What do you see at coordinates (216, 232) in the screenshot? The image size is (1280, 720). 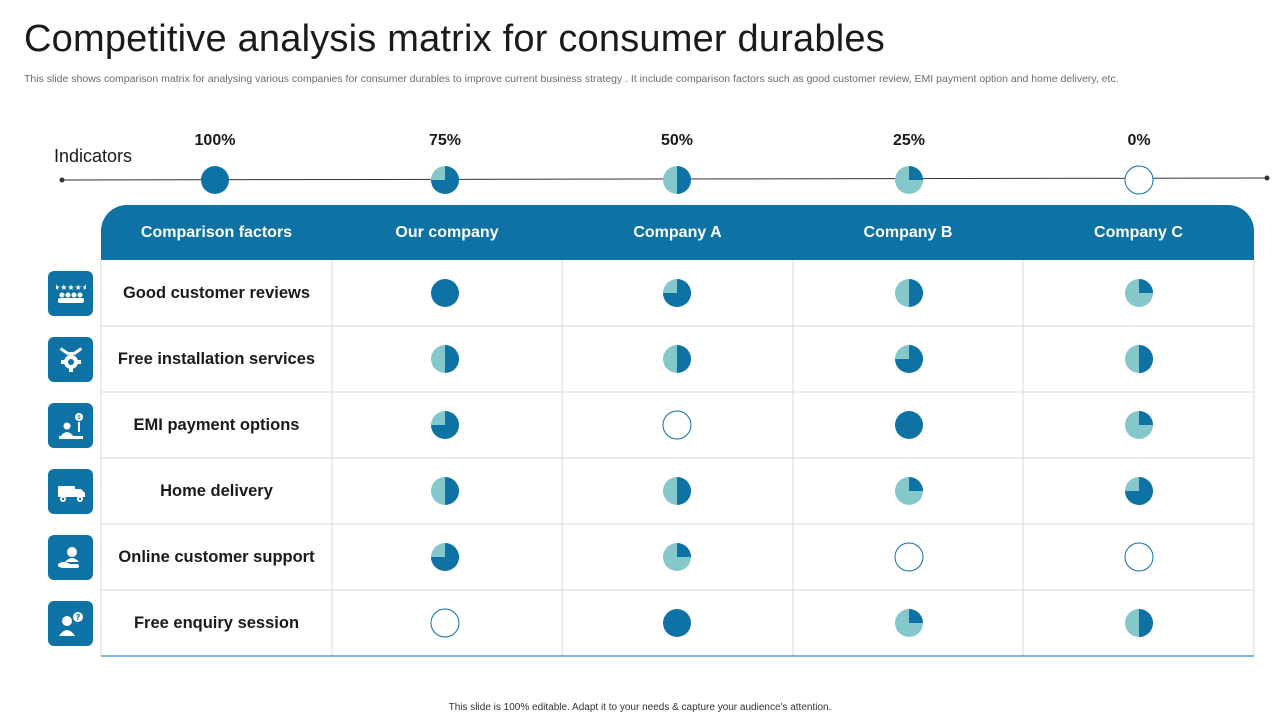 I see `header-comparison-factors: Comparison factors` at bounding box center [216, 232].